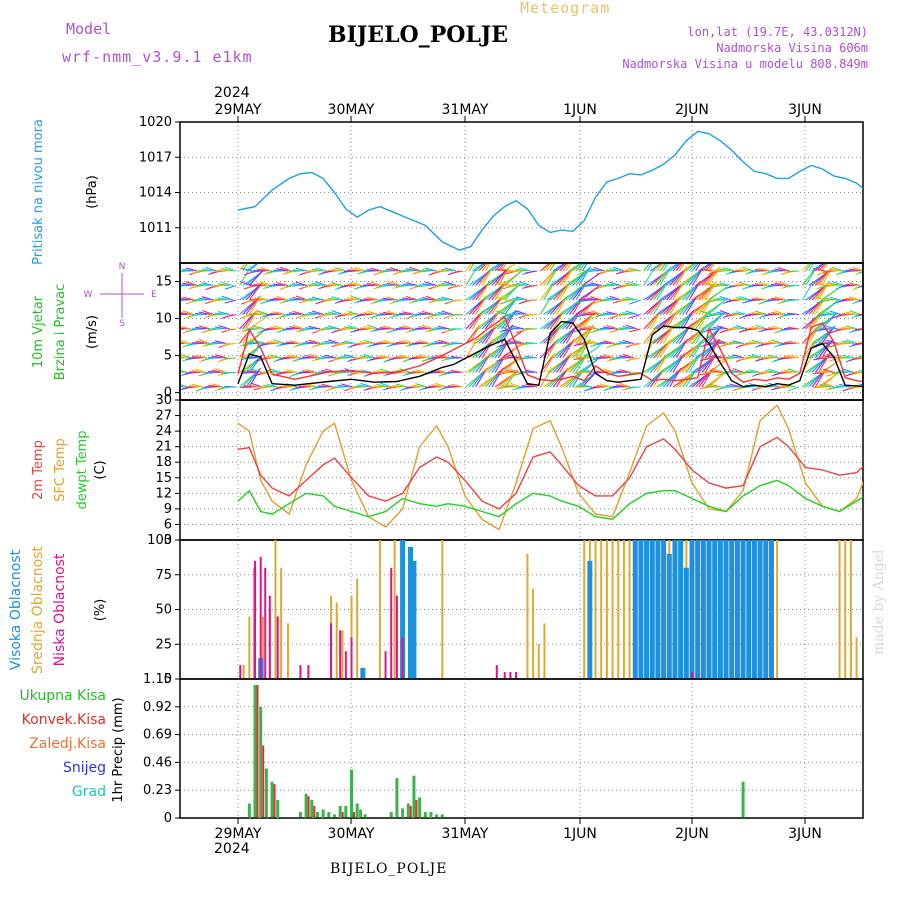 This screenshot has height=900, width=900. I want to click on precip-label-4: Grad, so click(89, 792).